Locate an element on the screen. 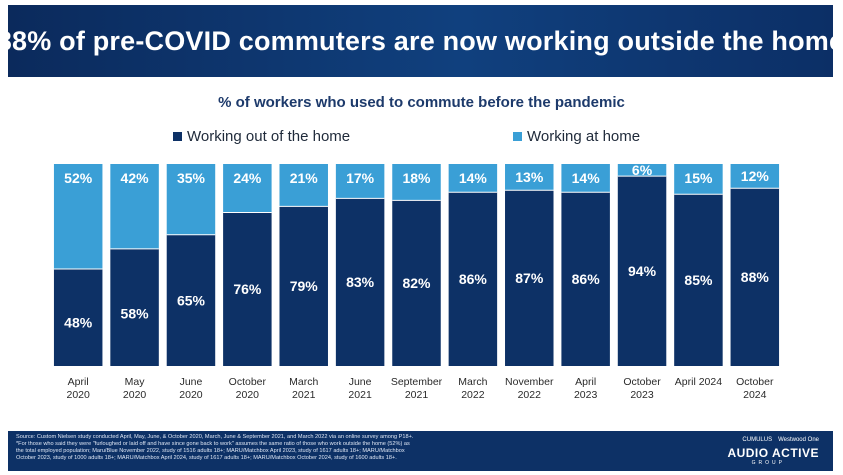 The width and height of the screenshot is (843, 475). data-label-out-of-home: 83% is located at coordinates (360, 282).